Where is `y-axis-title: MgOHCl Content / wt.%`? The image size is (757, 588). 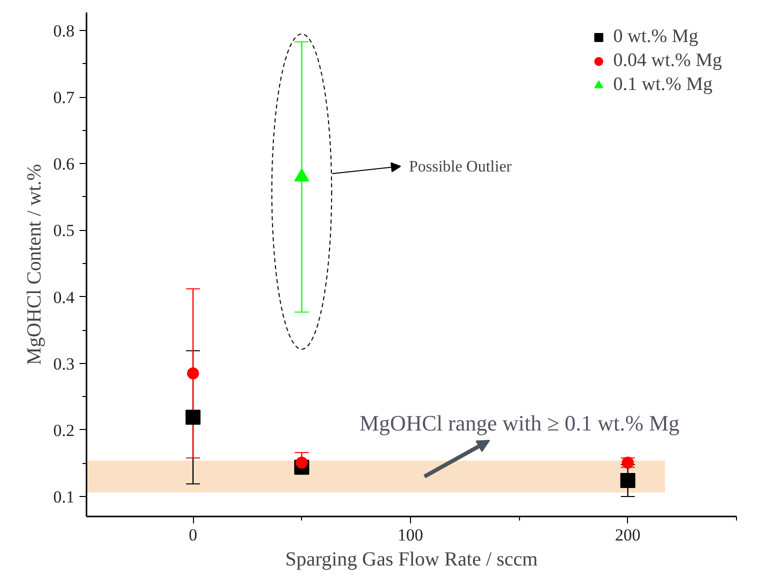 y-axis-title: MgOHCl Content / wt.% is located at coordinates (34, 265).